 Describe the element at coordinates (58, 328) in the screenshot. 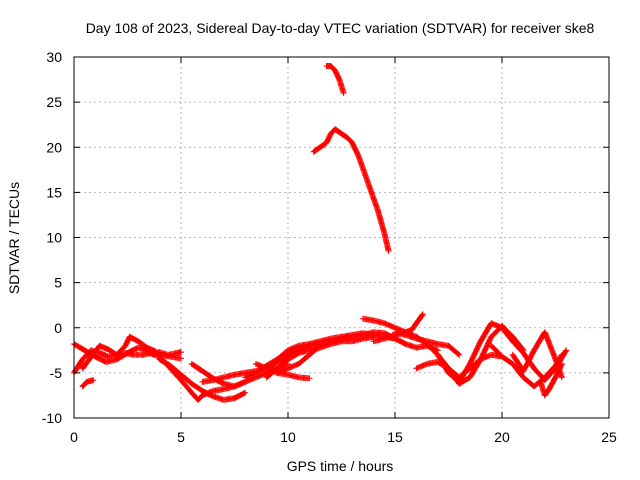

I see `y-tick-label: 0` at that location.